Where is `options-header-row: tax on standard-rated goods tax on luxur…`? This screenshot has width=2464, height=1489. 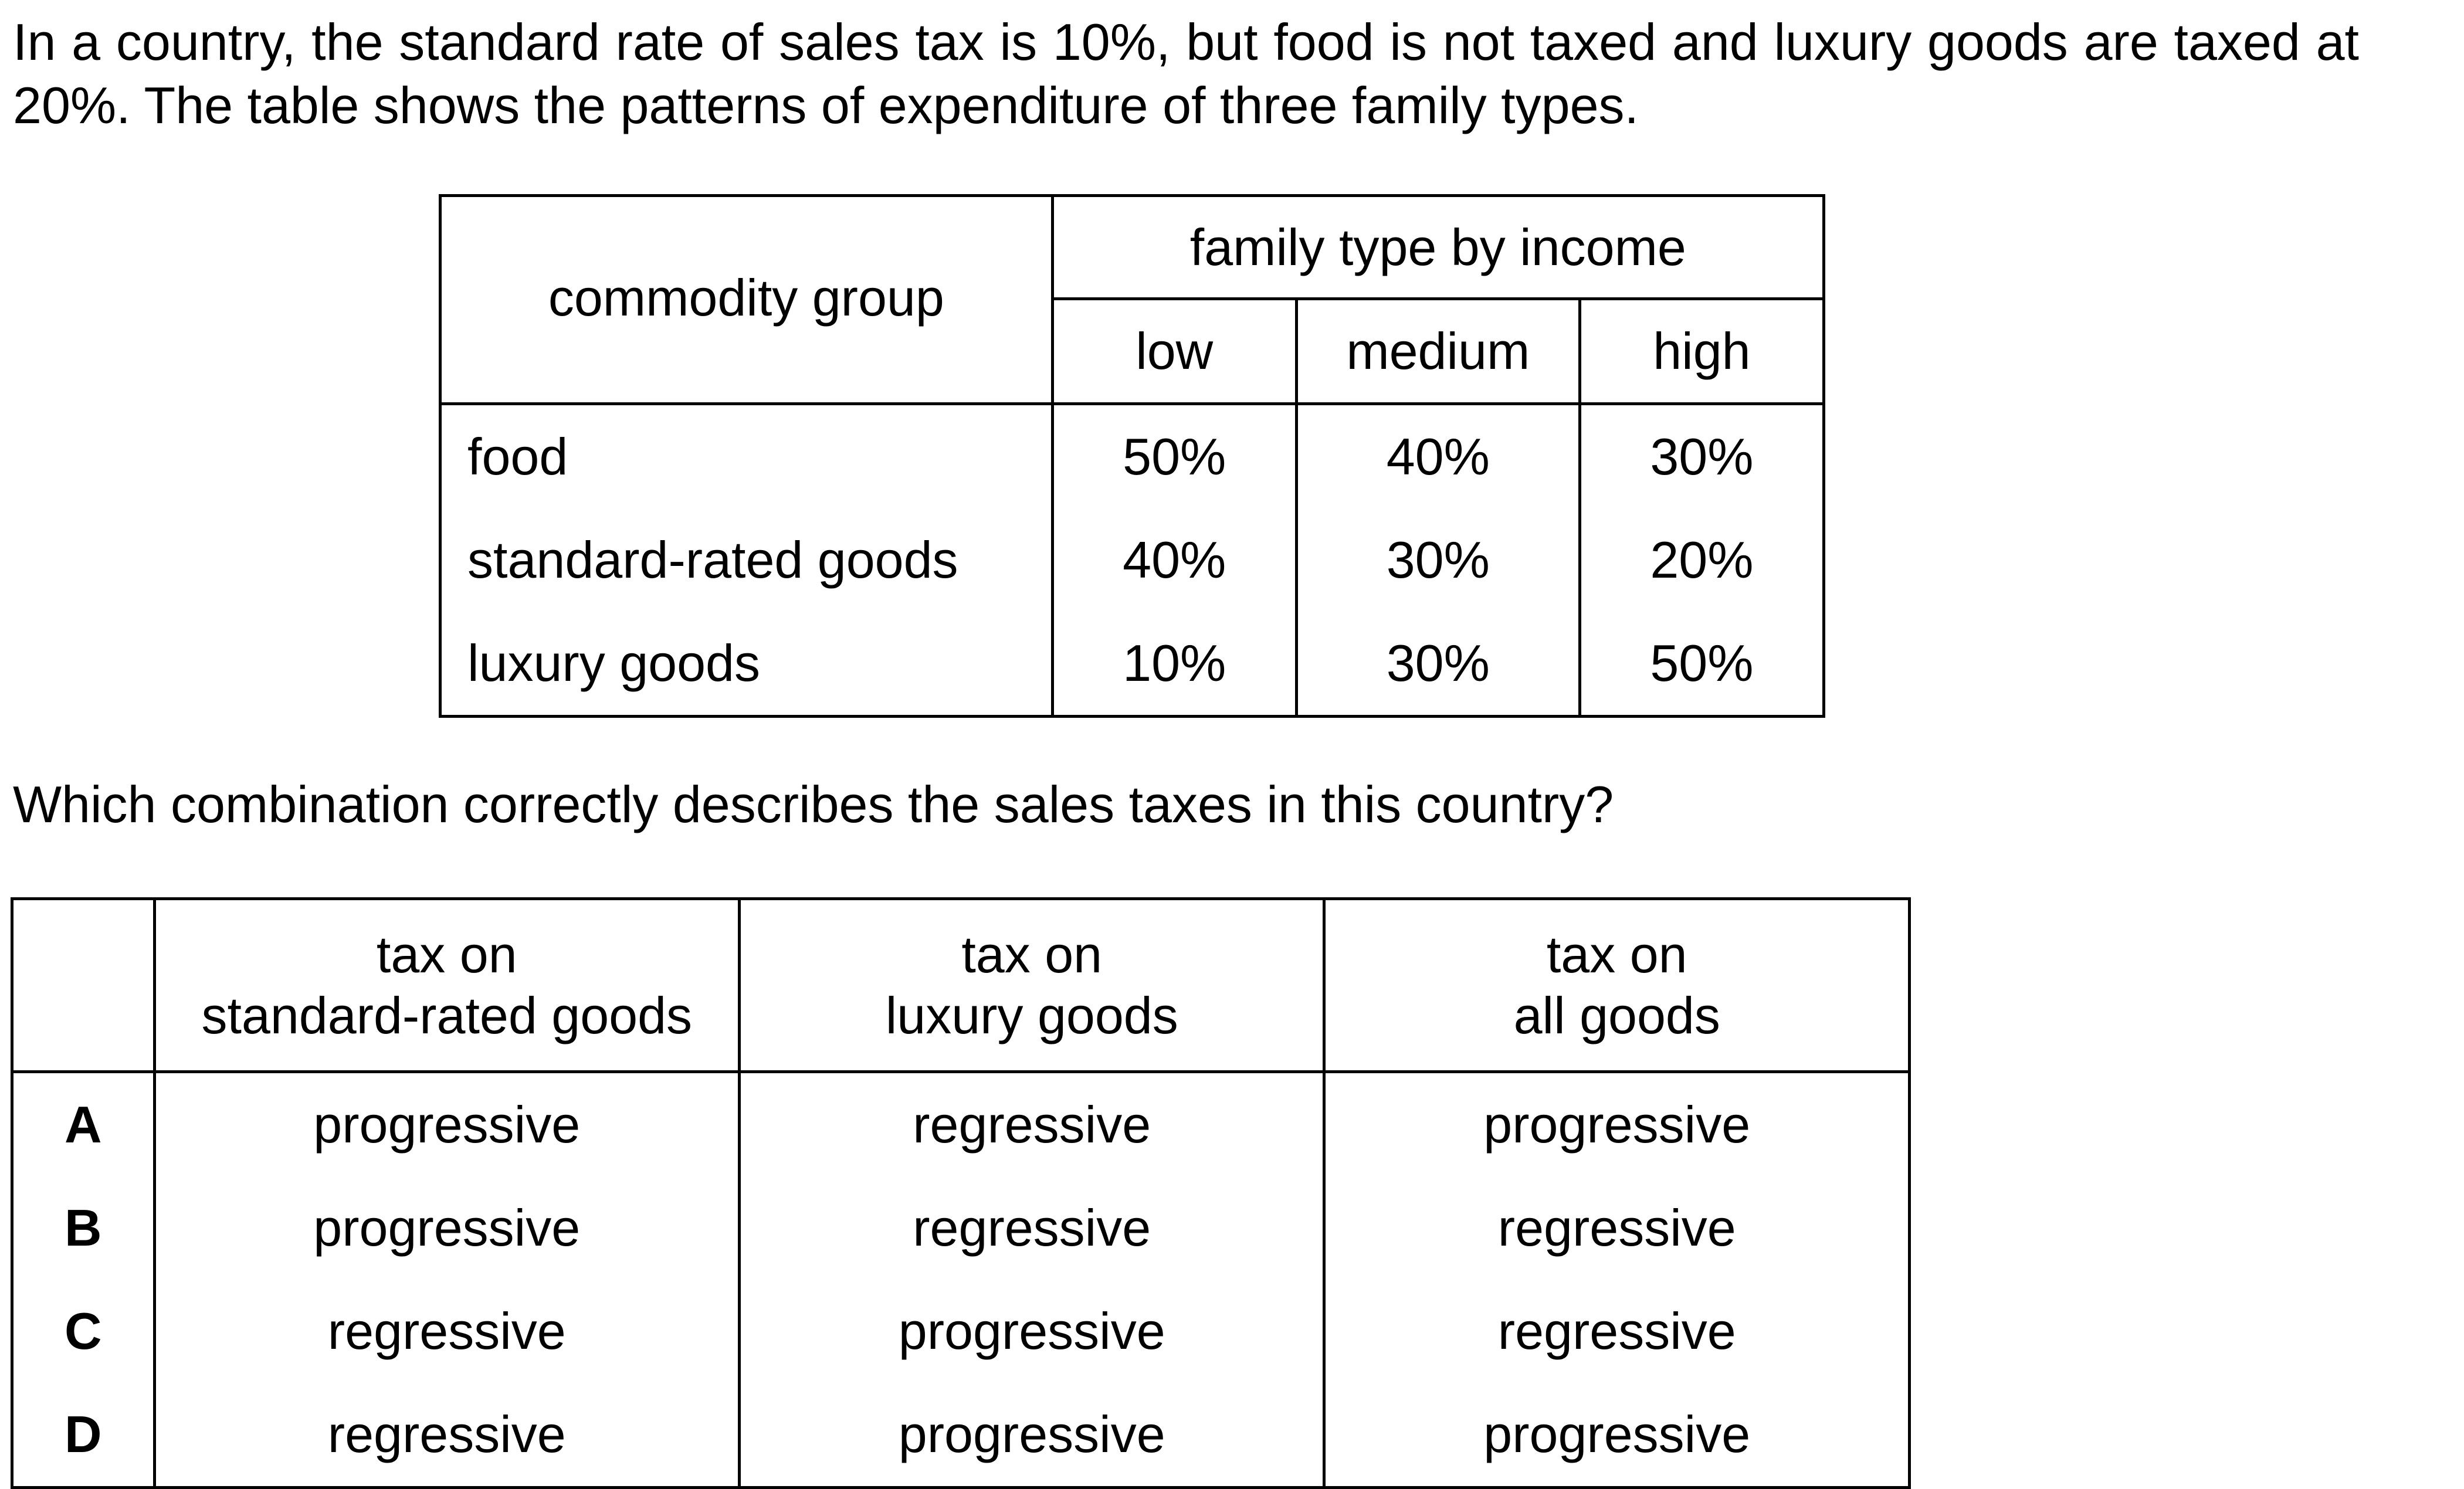 options-header-row: tax on standard-rated goods tax on luxur… is located at coordinates (961, 985).